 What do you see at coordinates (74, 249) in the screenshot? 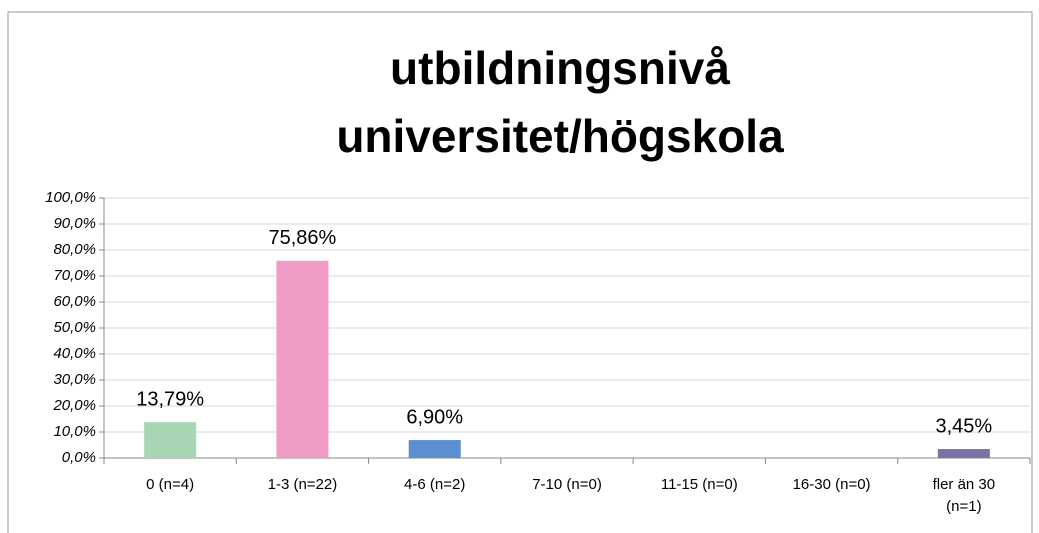
I see `y-tick-label: 80,0%` at bounding box center [74, 249].